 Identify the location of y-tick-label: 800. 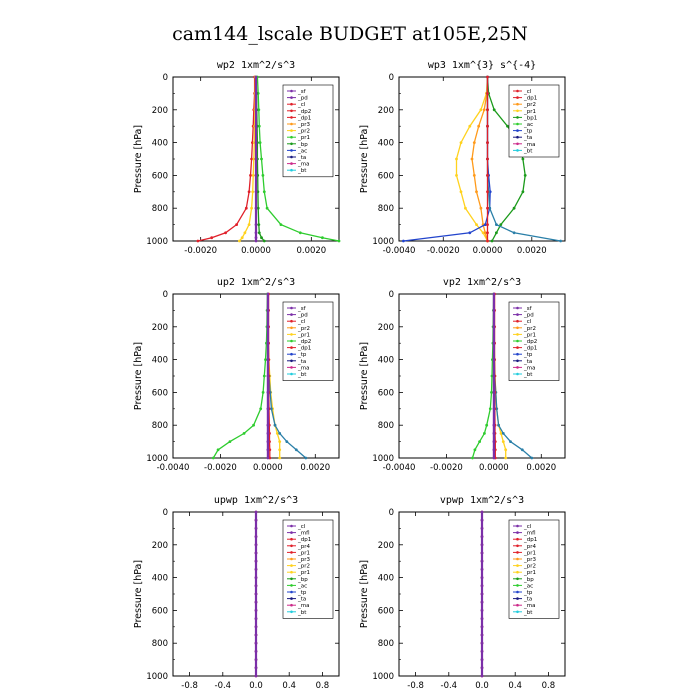
(160, 644).